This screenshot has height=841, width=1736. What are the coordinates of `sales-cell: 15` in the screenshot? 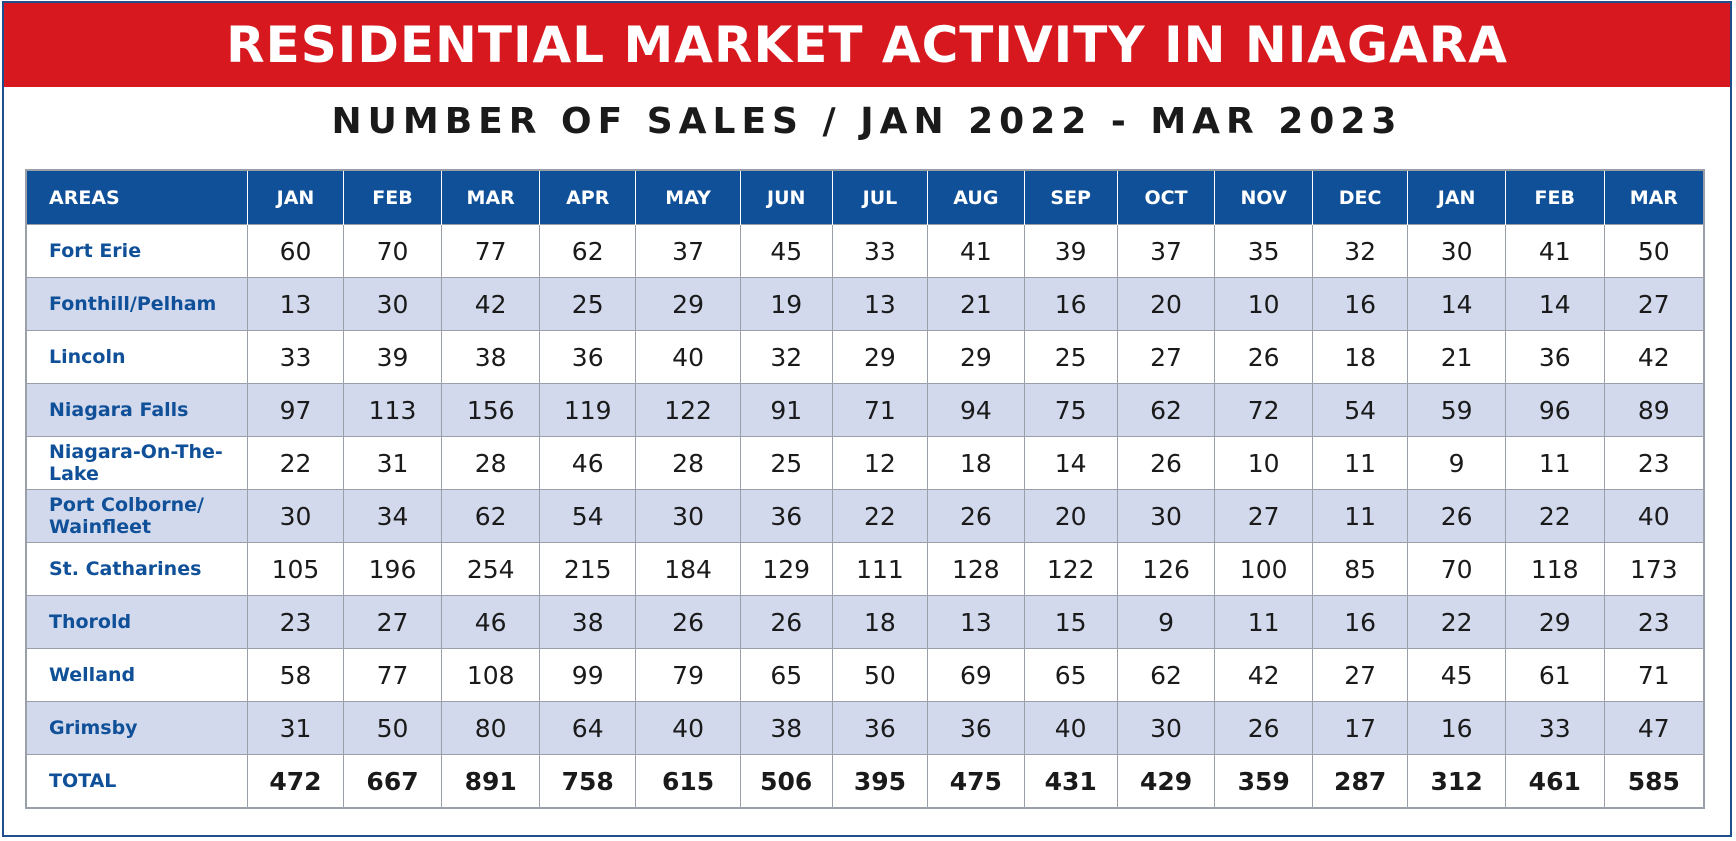 It's located at (1070, 622).